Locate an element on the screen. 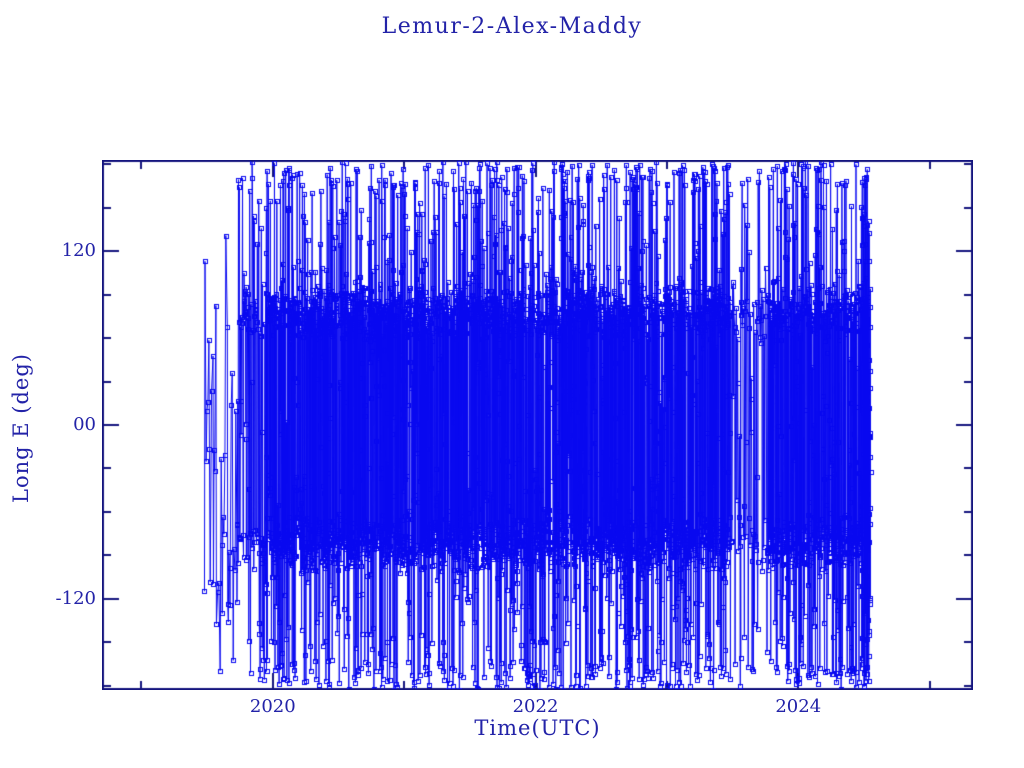 The image size is (1024, 768). x-axis-title: Time(UTC) is located at coordinates (537, 728).